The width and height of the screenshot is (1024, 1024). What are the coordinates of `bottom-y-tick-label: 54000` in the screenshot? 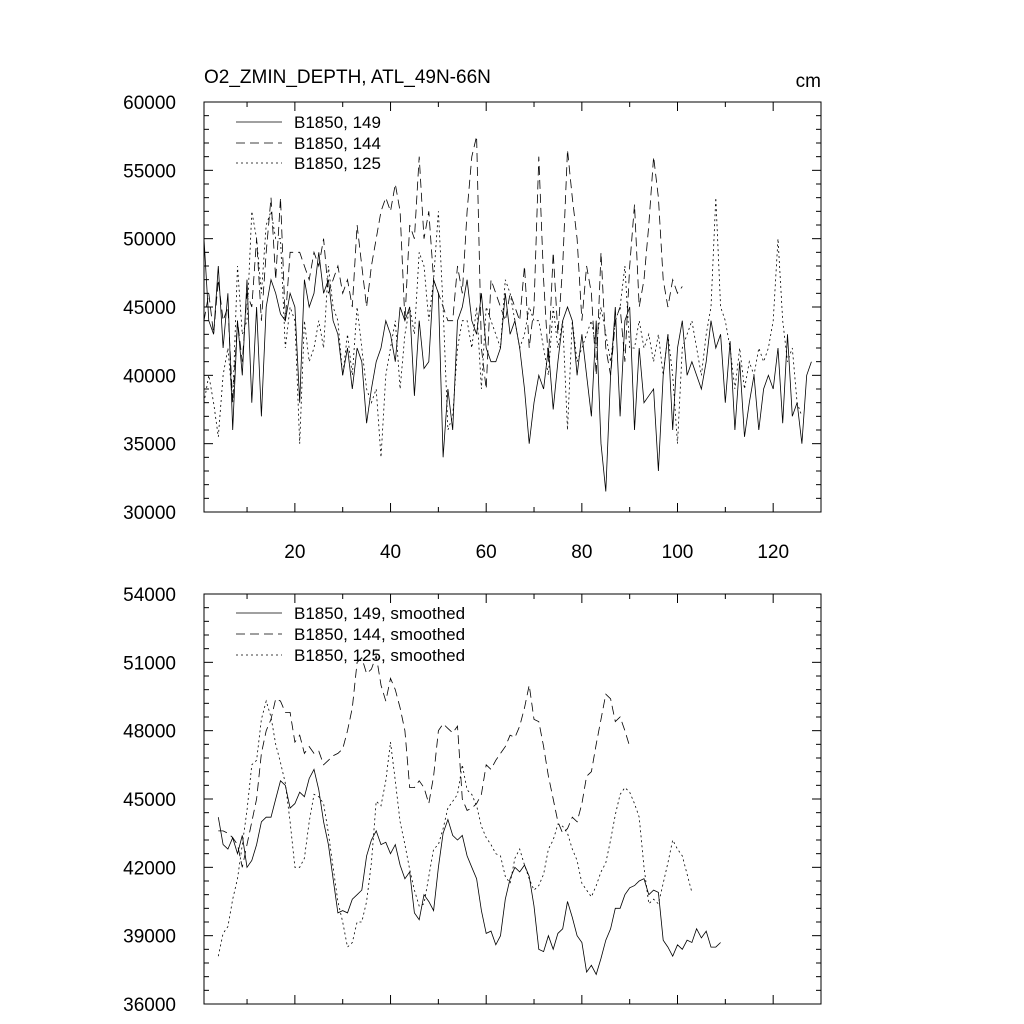 It's located at (149, 595).